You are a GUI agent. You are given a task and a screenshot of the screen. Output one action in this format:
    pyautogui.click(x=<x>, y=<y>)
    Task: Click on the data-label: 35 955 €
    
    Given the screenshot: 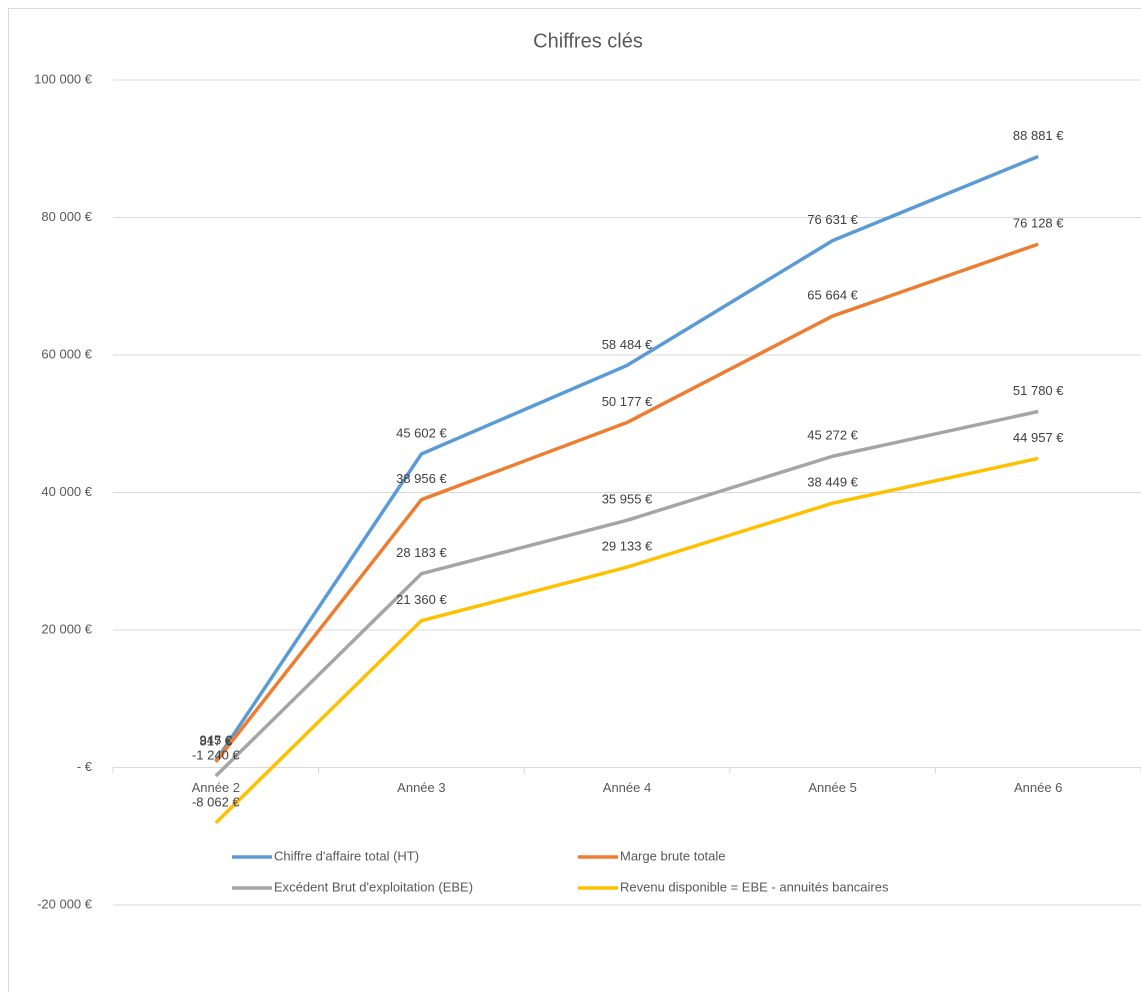 What is the action you would take?
    pyautogui.click(x=627, y=499)
    